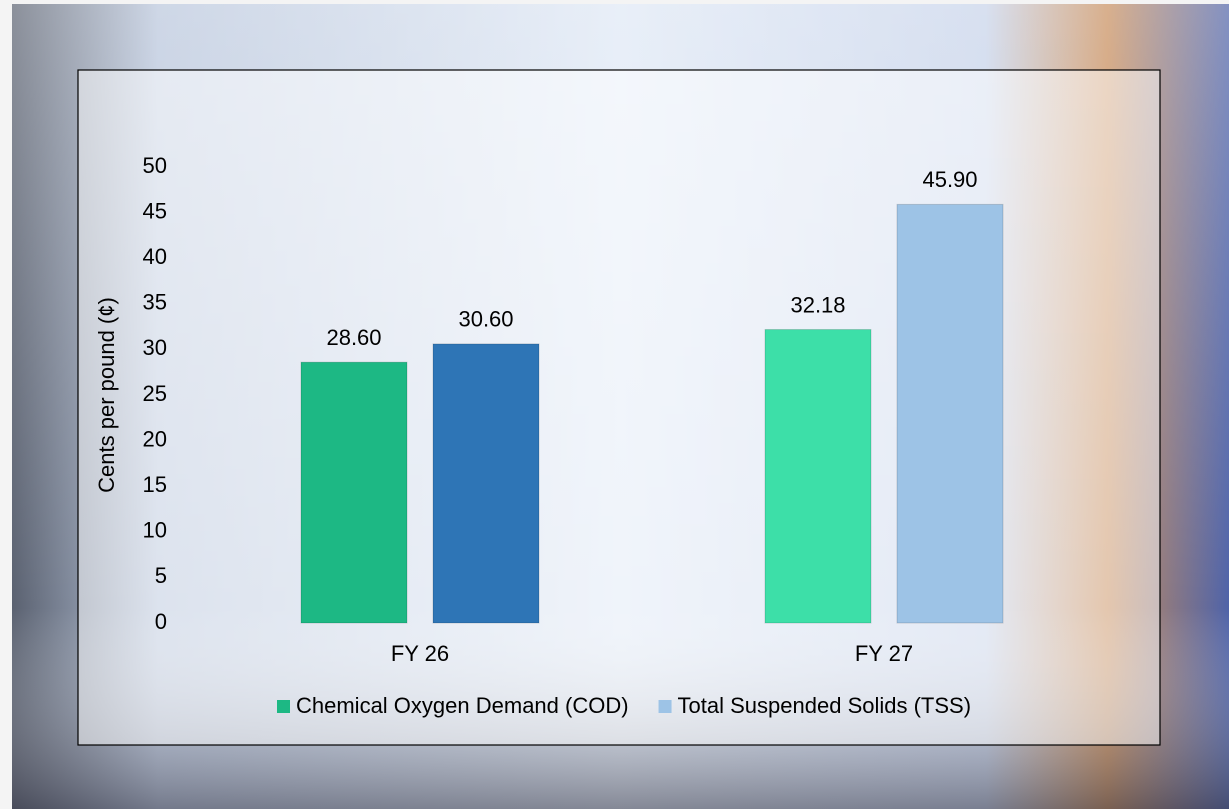 The width and height of the screenshot is (1229, 809). What do you see at coordinates (155, 302) in the screenshot?
I see `y-tick-label: 35` at bounding box center [155, 302].